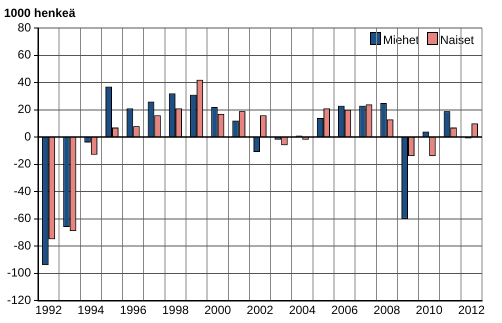  I want to click on x-tick-label: 2000, so click(218, 310).